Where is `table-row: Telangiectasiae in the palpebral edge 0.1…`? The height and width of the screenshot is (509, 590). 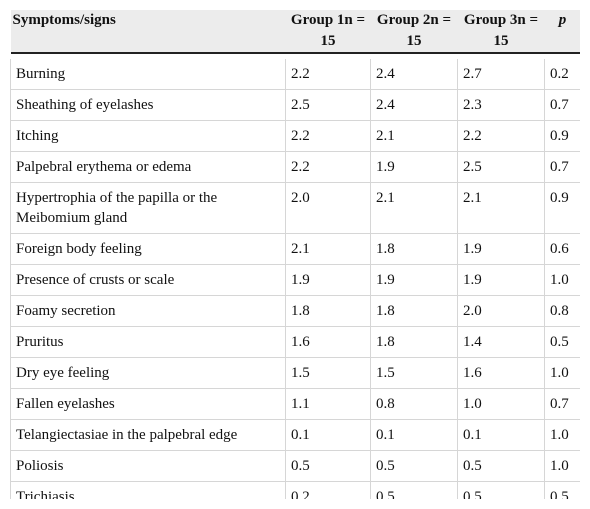
table-row: Telangiectasiae in the palpebral edge 0.1… is located at coordinates (295, 435).